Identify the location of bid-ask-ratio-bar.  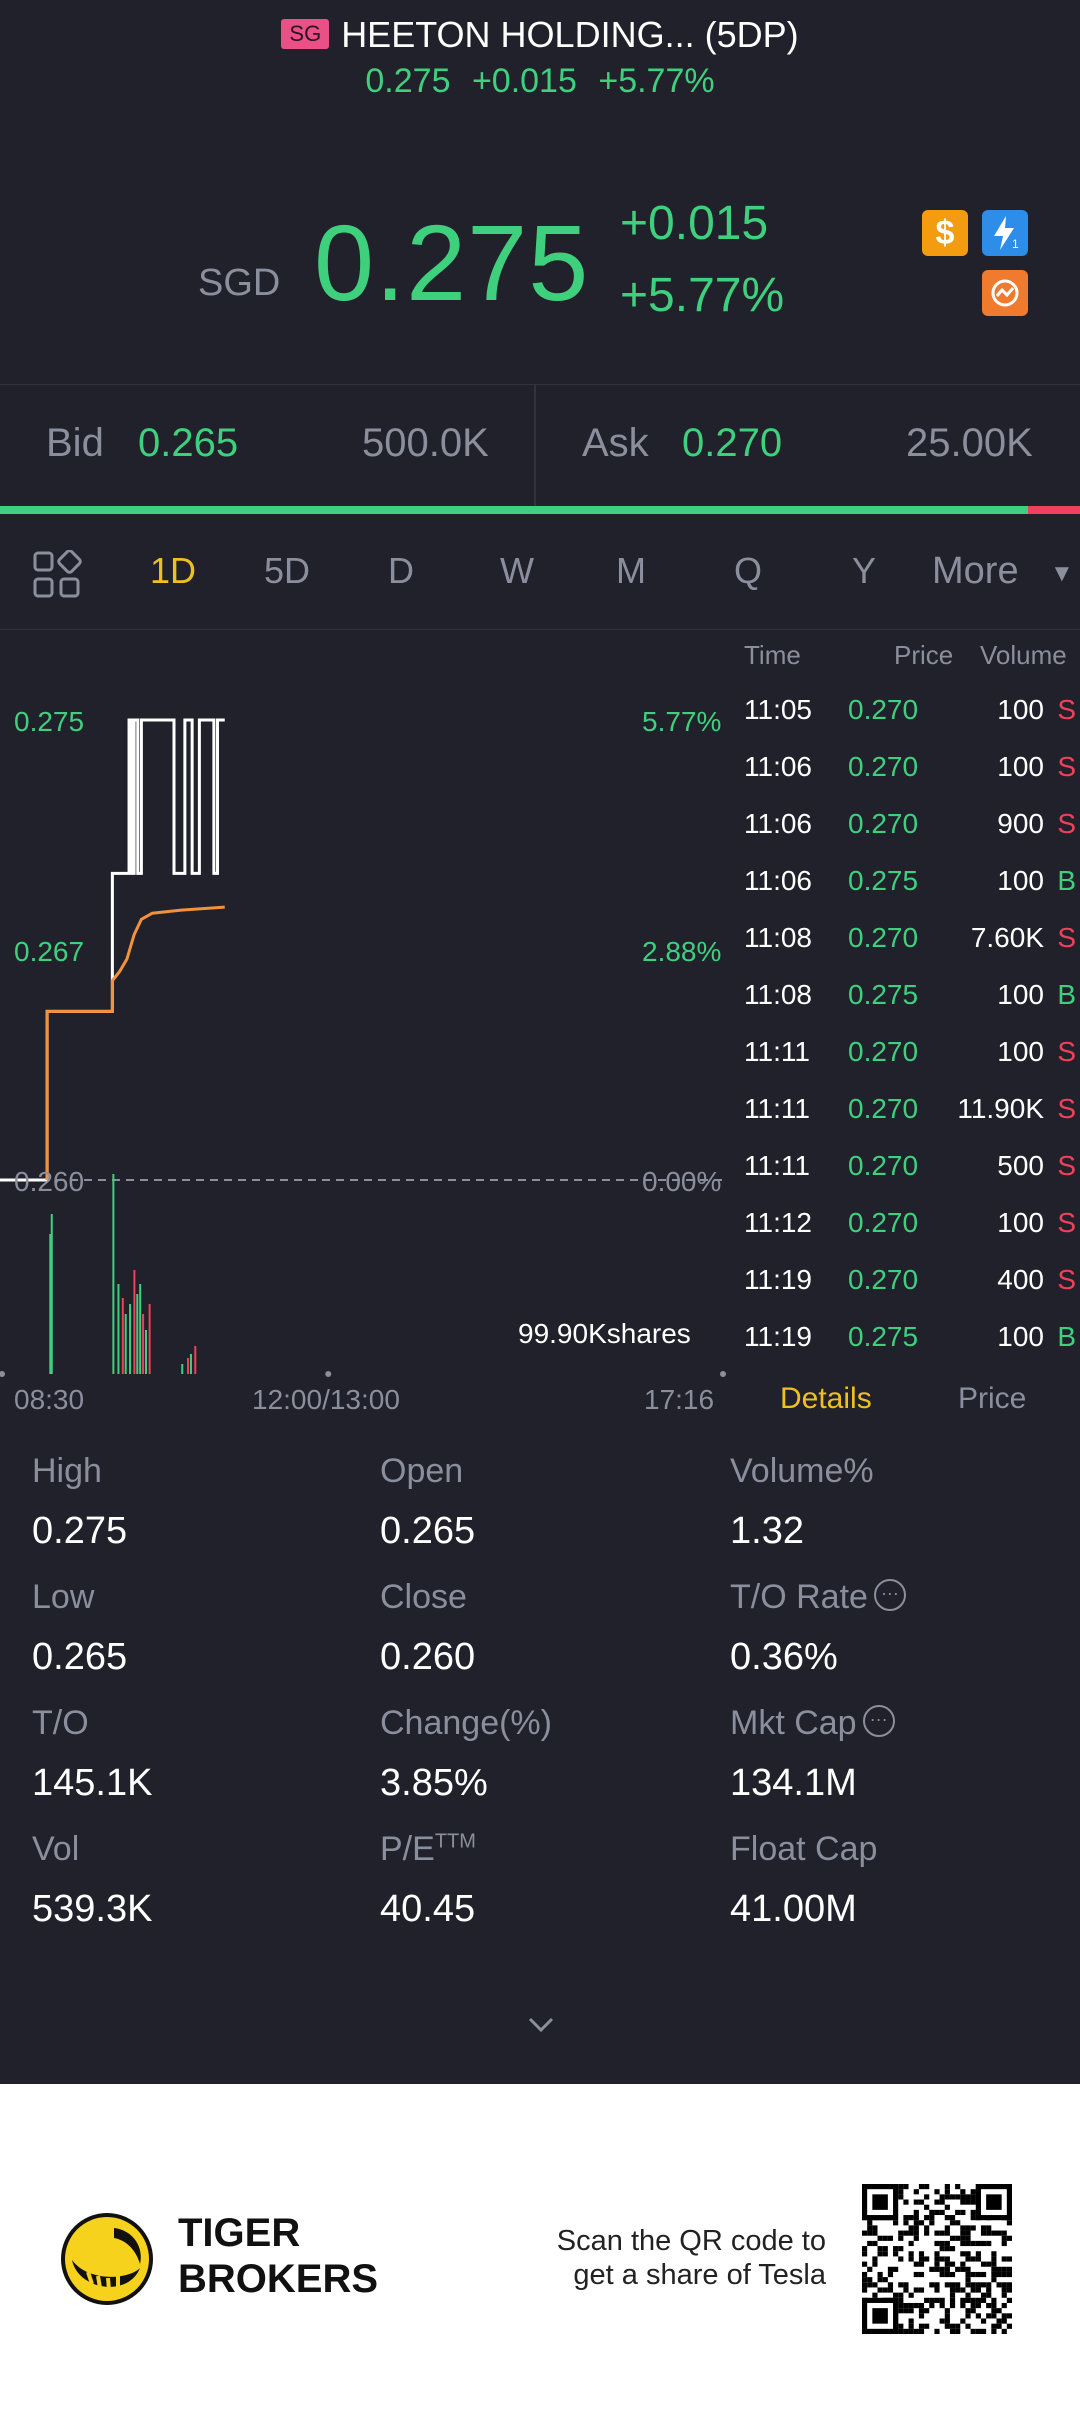
(540, 510).